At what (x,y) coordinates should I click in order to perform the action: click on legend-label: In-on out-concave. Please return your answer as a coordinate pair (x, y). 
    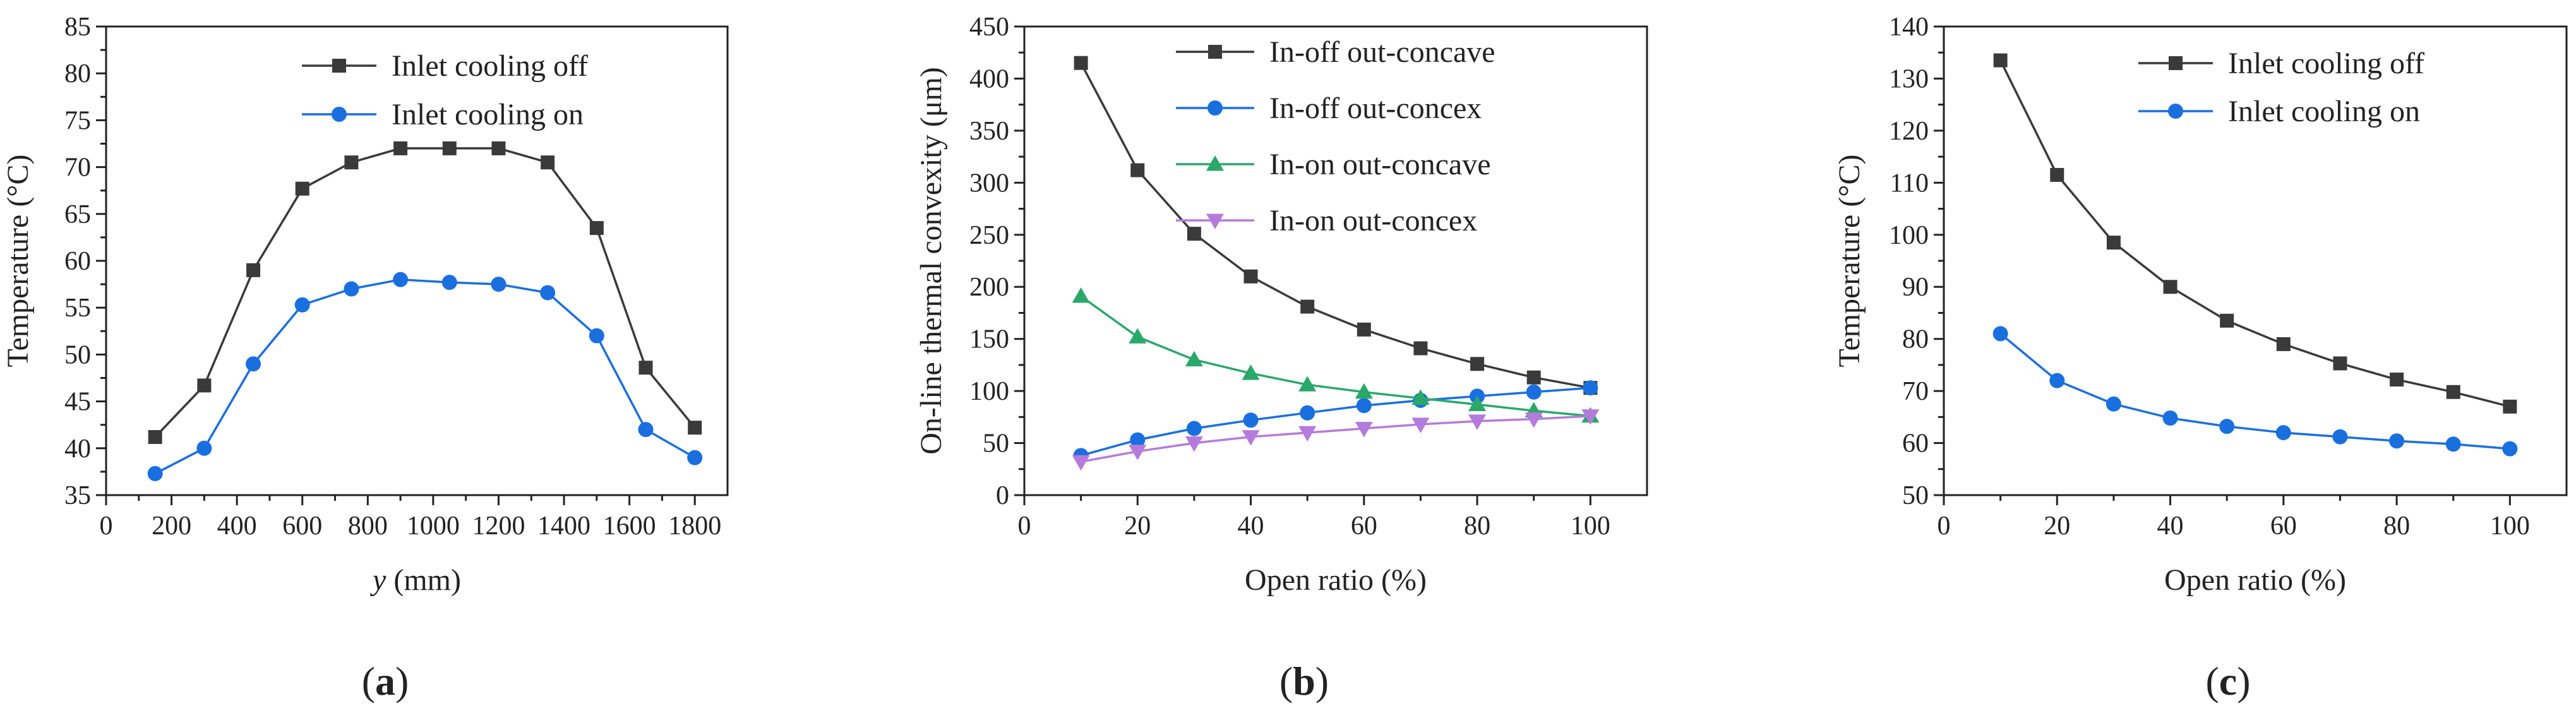
    Looking at the image, I should click on (1380, 164).